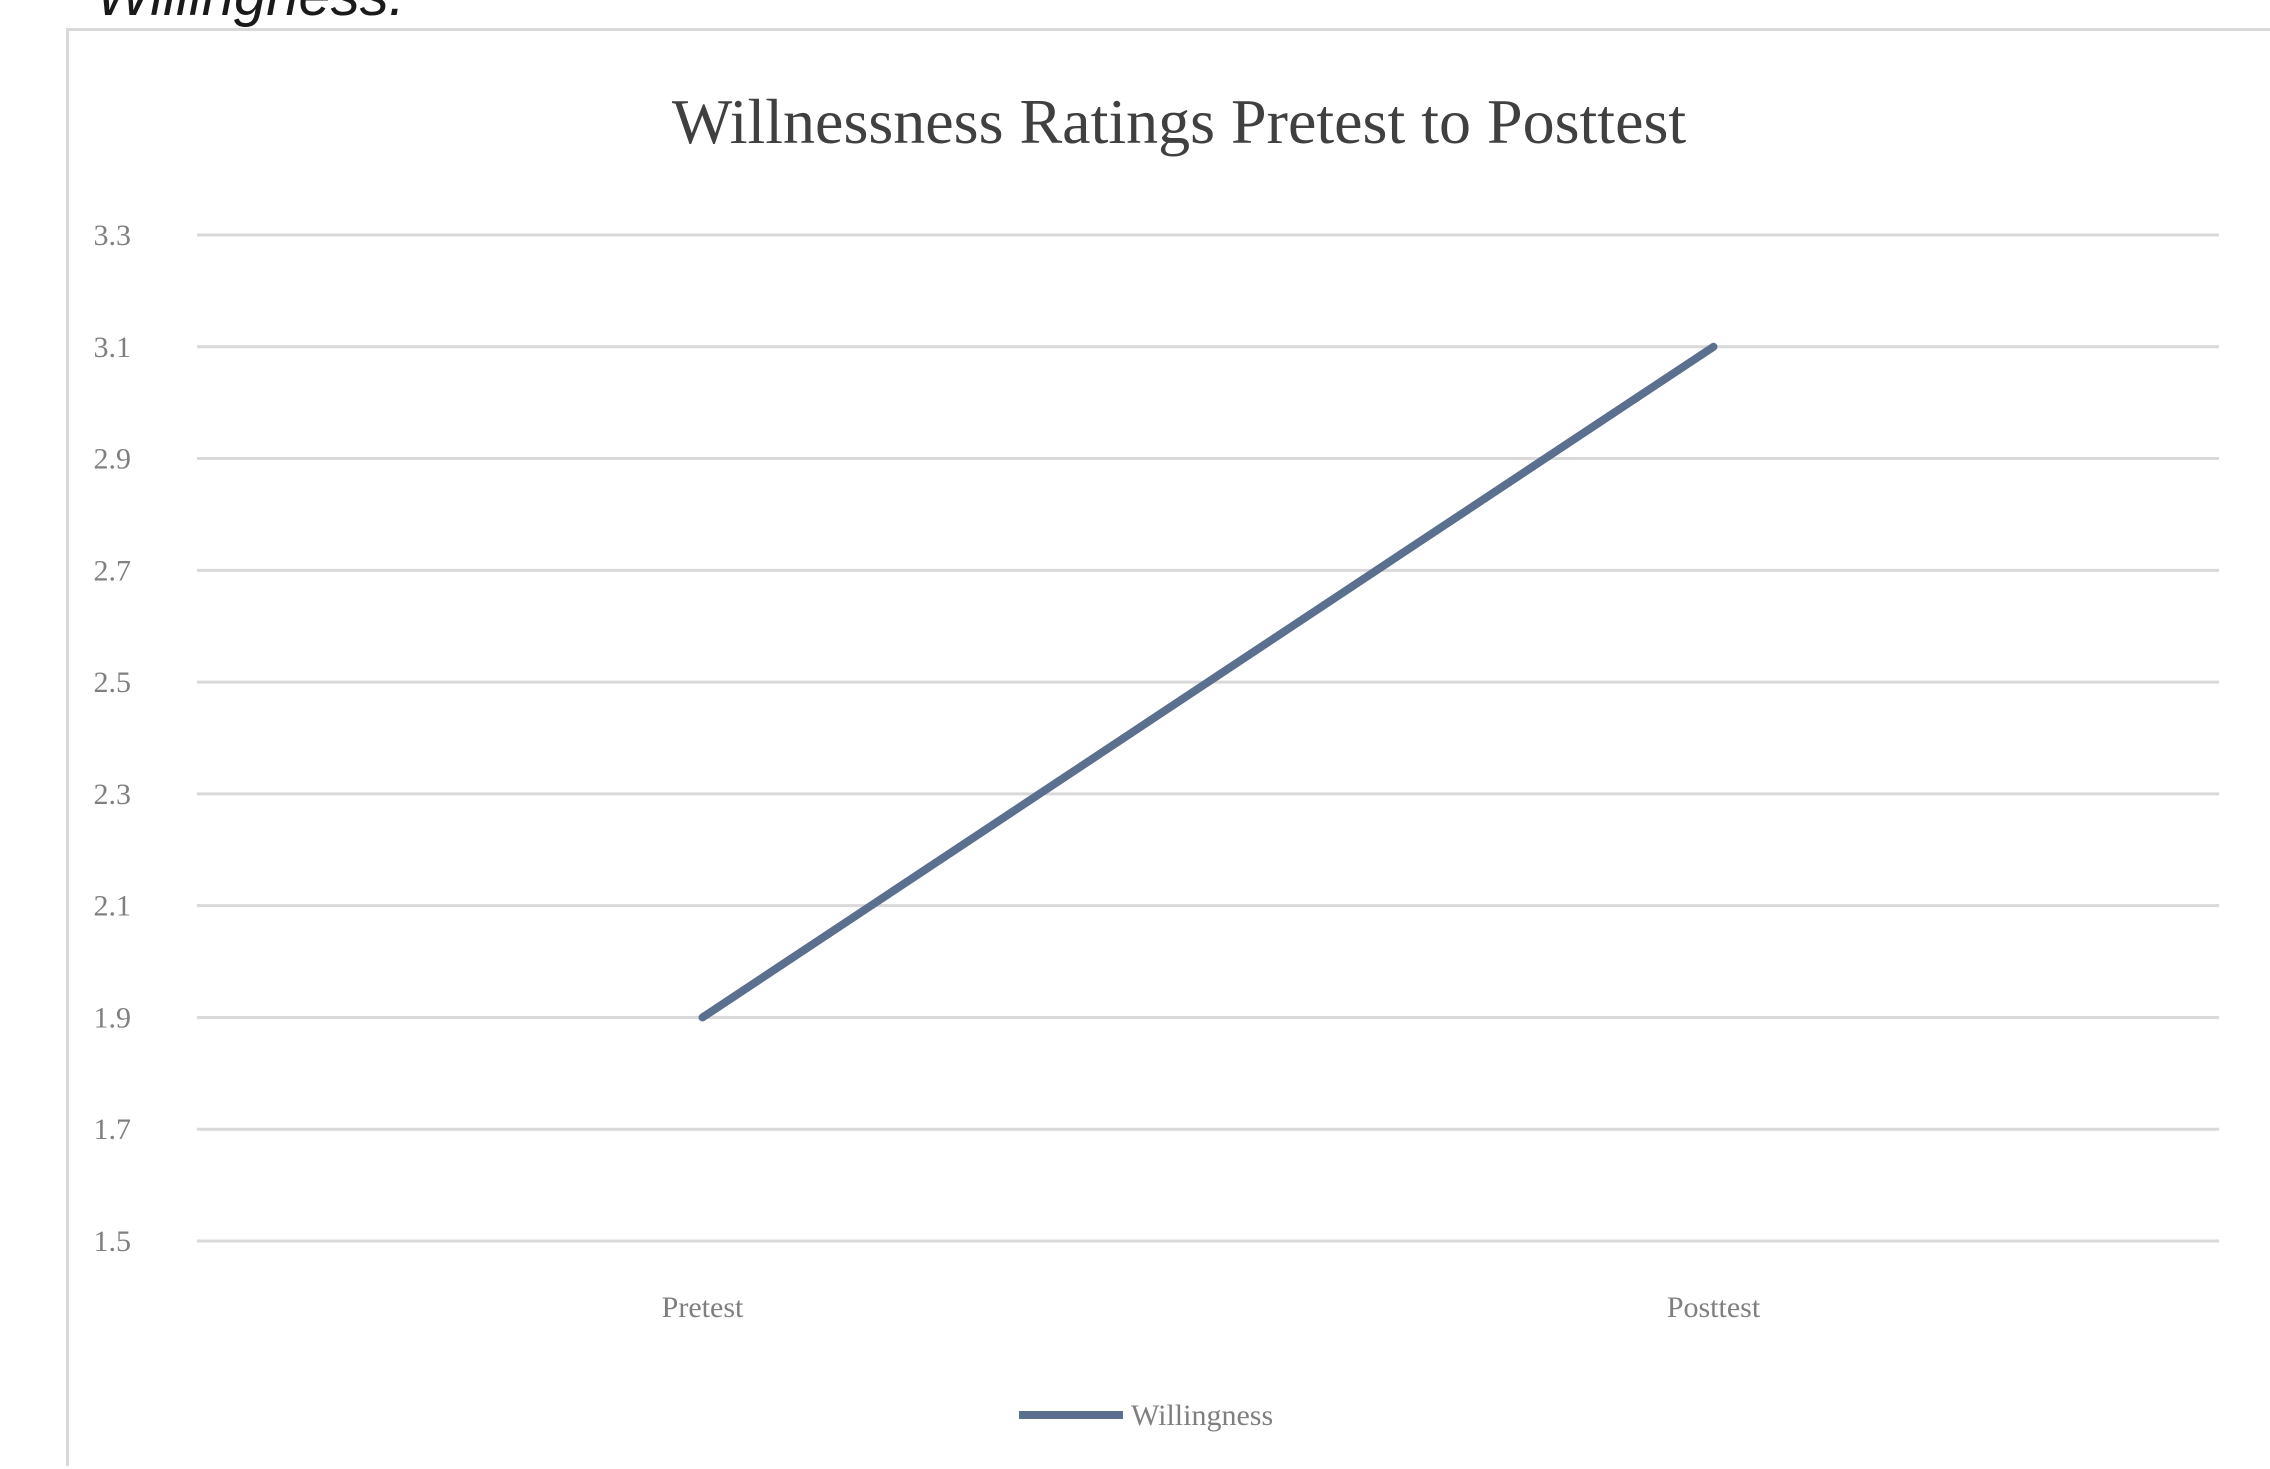  I want to click on y-tick-label: 1.7, so click(113, 1129).